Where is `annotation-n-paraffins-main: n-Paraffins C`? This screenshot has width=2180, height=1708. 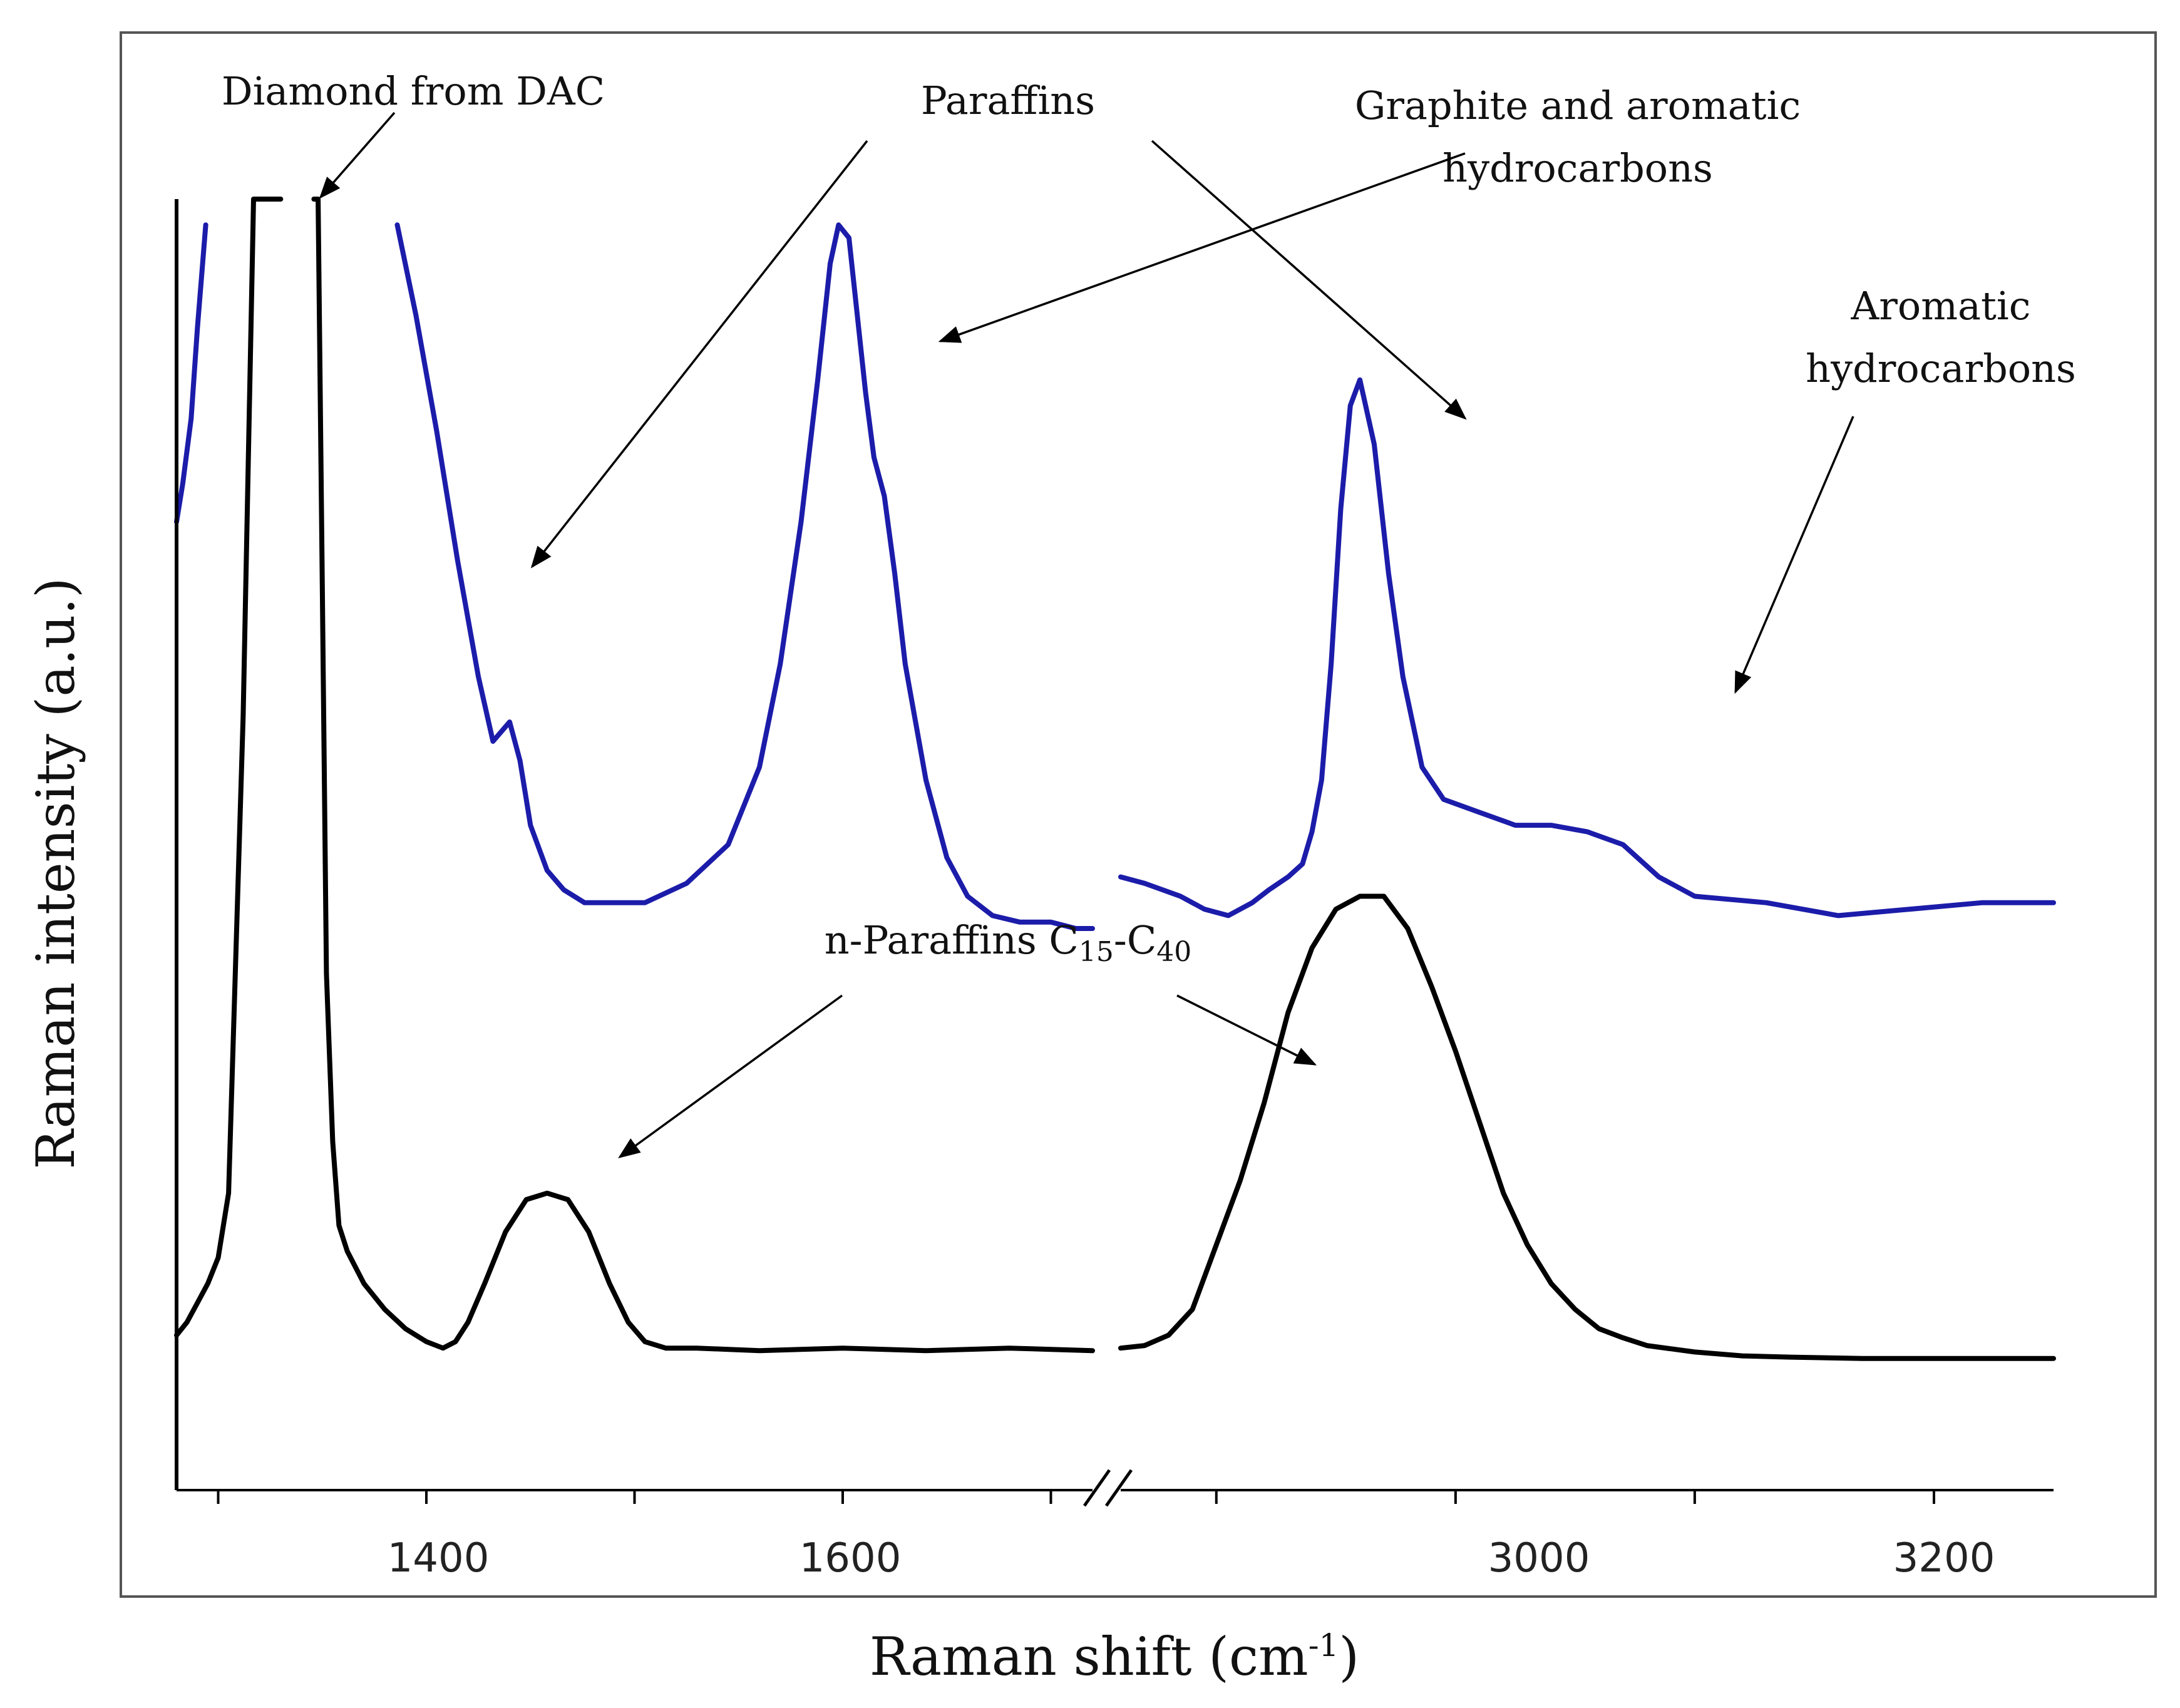 annotation-n-paraffins-main: n-Paraffins C is located at coordinates (952, 940).